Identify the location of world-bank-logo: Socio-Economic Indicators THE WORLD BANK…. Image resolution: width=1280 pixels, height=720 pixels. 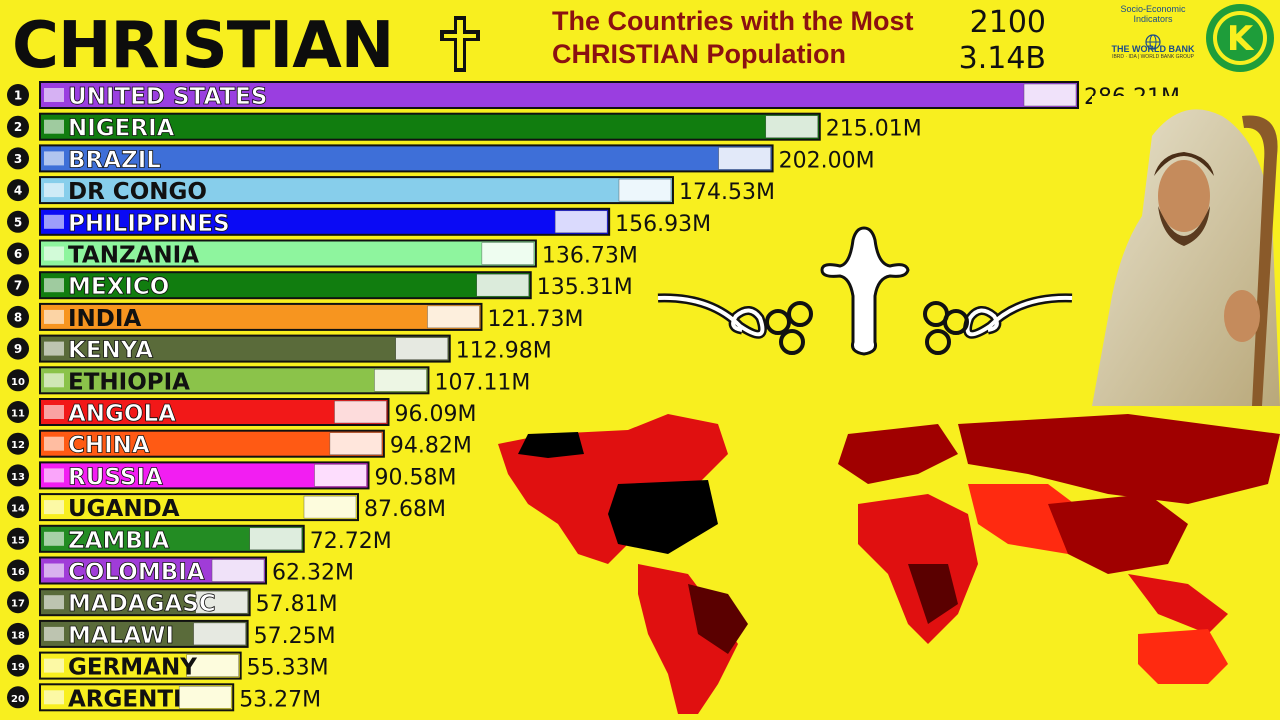
(1153, 42).